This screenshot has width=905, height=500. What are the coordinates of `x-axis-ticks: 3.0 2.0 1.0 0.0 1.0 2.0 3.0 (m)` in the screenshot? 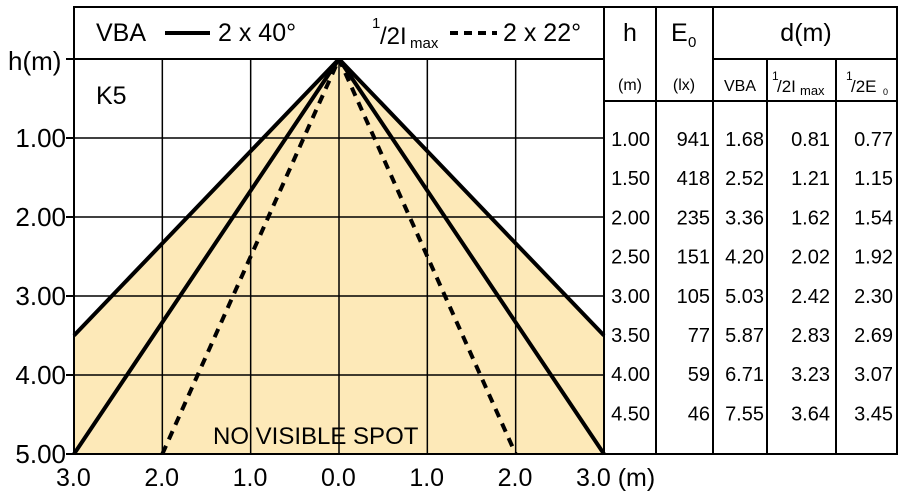 It's located at (355, 478).